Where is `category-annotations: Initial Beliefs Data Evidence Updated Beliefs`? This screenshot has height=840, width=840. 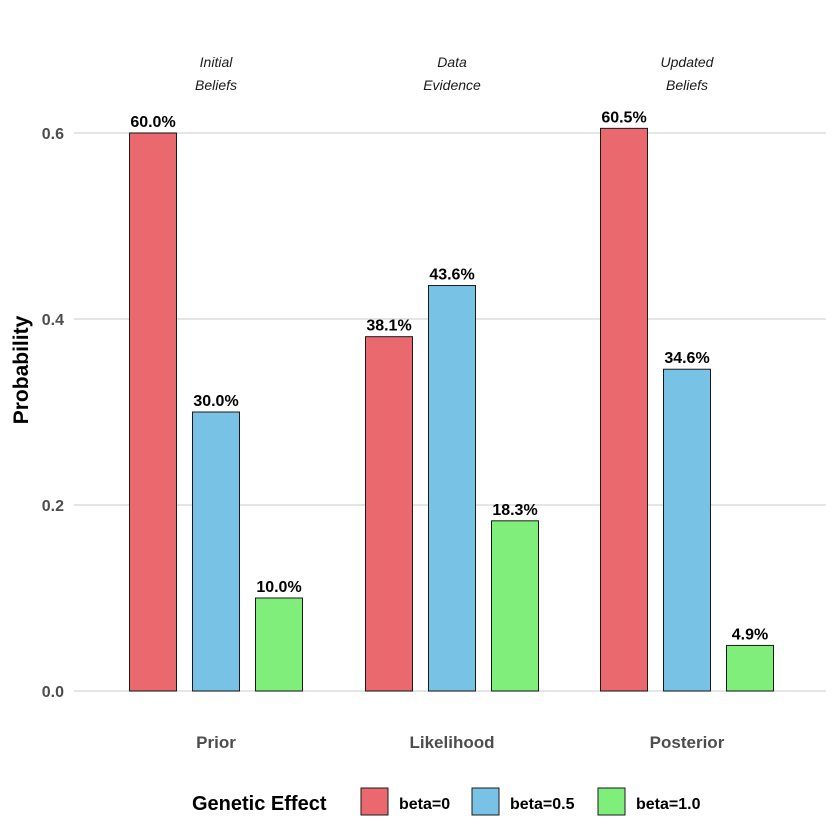 category-annotations: Initial Beliefs Data Evidence Updated Beliefs is located at coordinates (455, 73).